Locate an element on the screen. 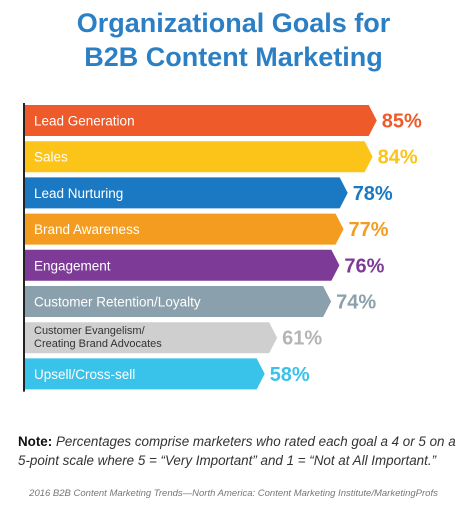 The width and height of the screenshot is (467, 516). category-label: Engagement is located at coordinates (72, 265).